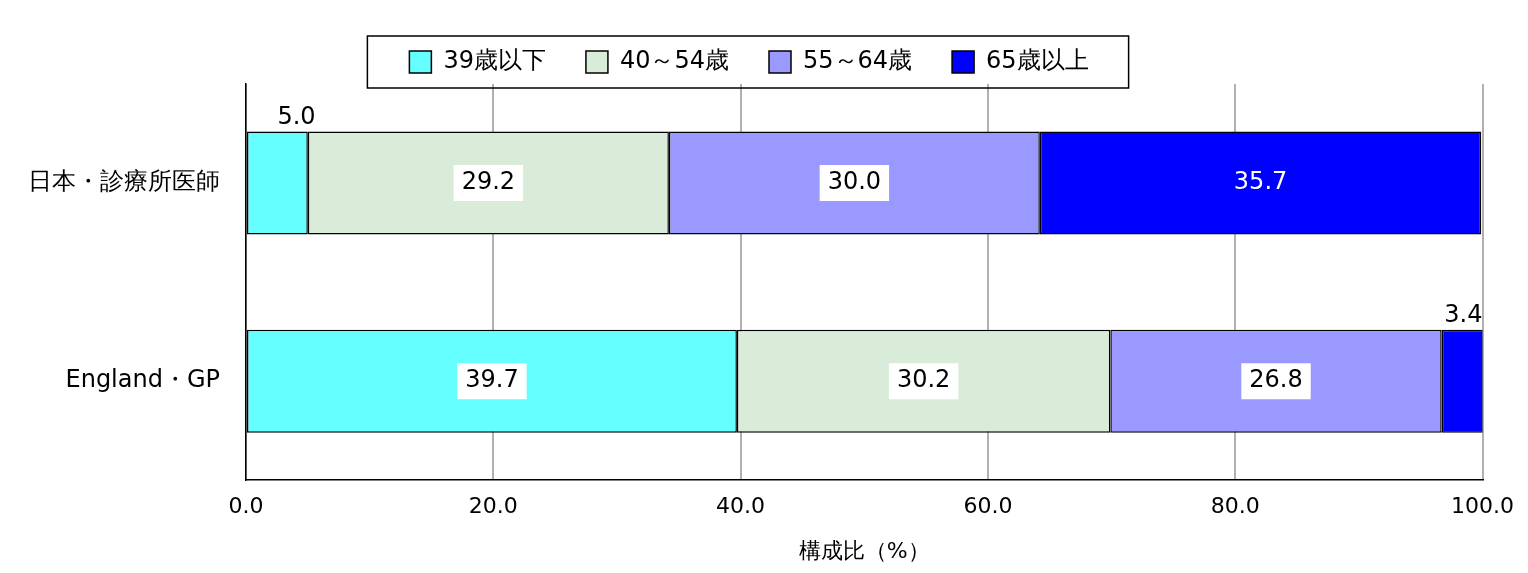 This screenshot has height=573, width=1528. Describe the element at coordinates (1482, 506) in the screenshot. I see `x-tick-label: 100.0` at that location.